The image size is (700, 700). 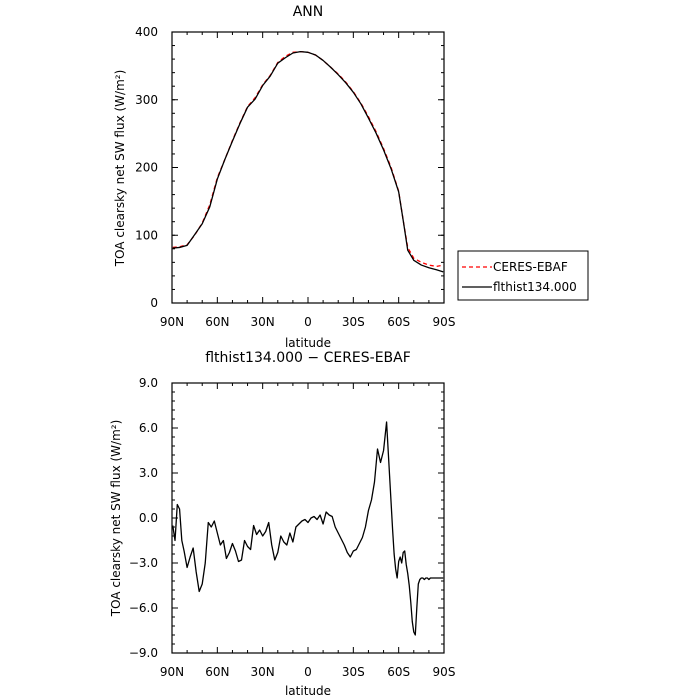 I want to click on legend: CERES-EBAF flthist134.000, so click(x=523, y=275).